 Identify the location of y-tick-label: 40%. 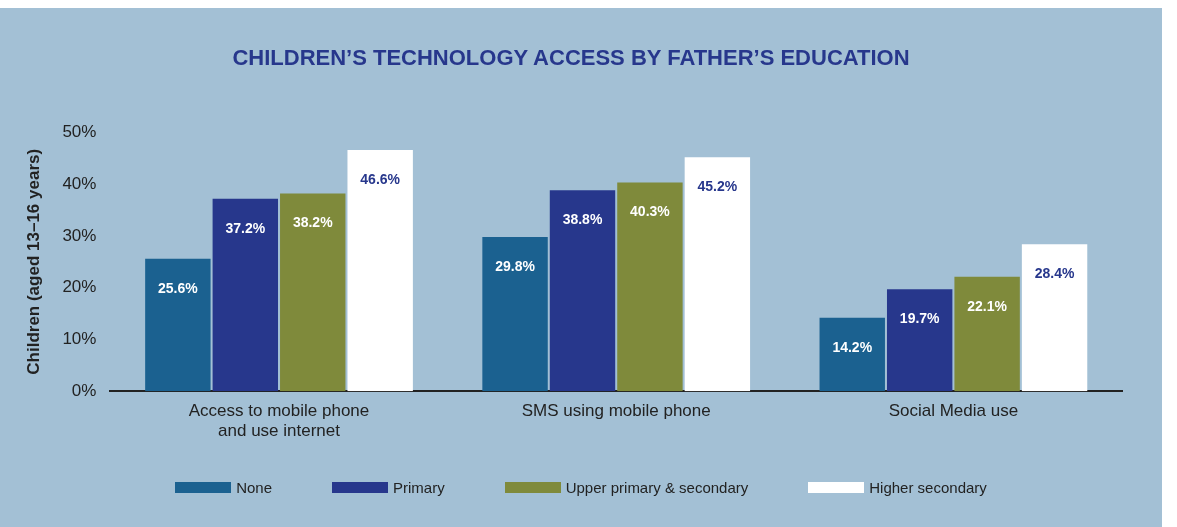
(79, 183).